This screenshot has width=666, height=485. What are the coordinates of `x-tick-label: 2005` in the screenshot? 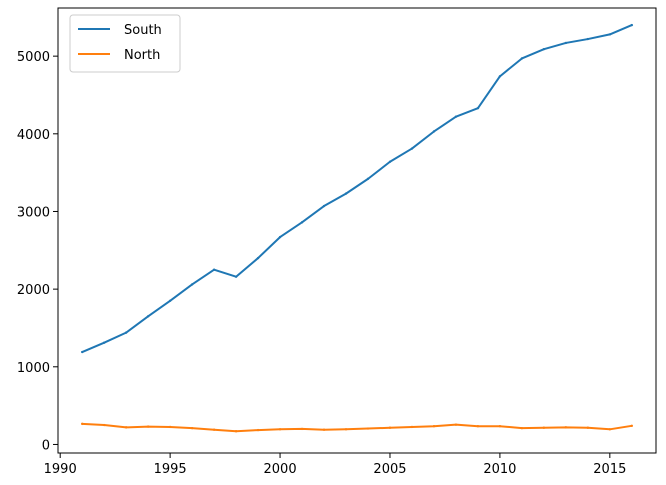 It's located at (389, 469).